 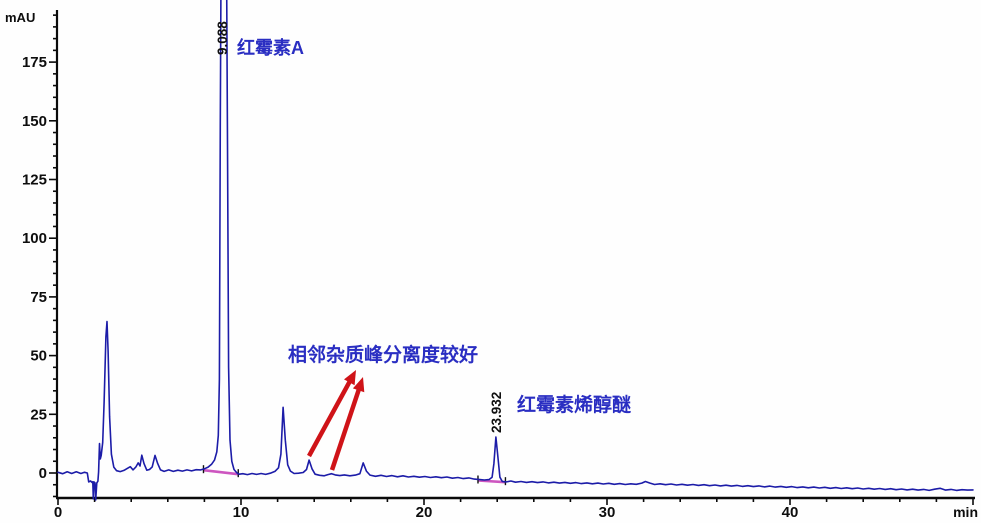 What do you see at coordinates (383, 354) in the screenshot?
I see `annotation-text: 相邻杂质峰分离度较好` at bounding box center [383, 354].